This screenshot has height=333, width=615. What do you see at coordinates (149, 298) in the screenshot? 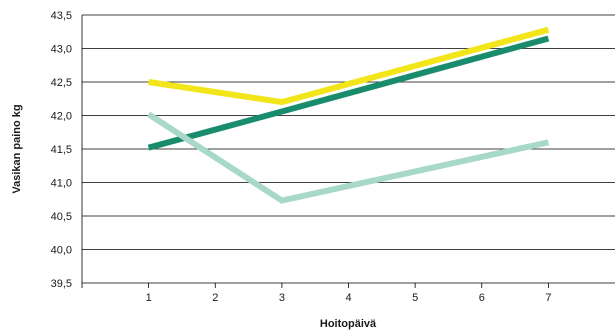
I see `x-tick-label: 1` at bounding box center [149, 298].